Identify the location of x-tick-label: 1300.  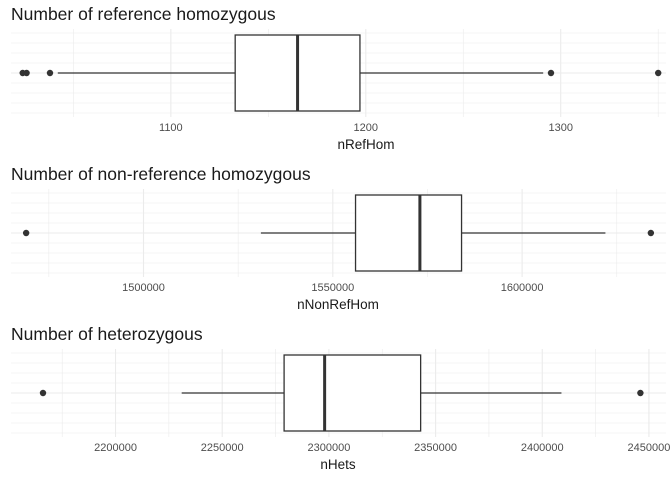
(560, 128).